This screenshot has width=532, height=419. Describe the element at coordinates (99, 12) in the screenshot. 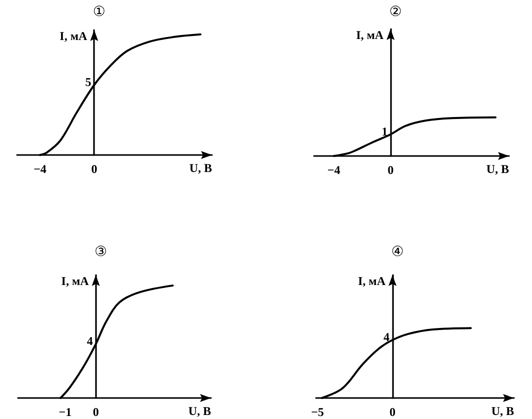

I see `chart-title: ①` at that location.